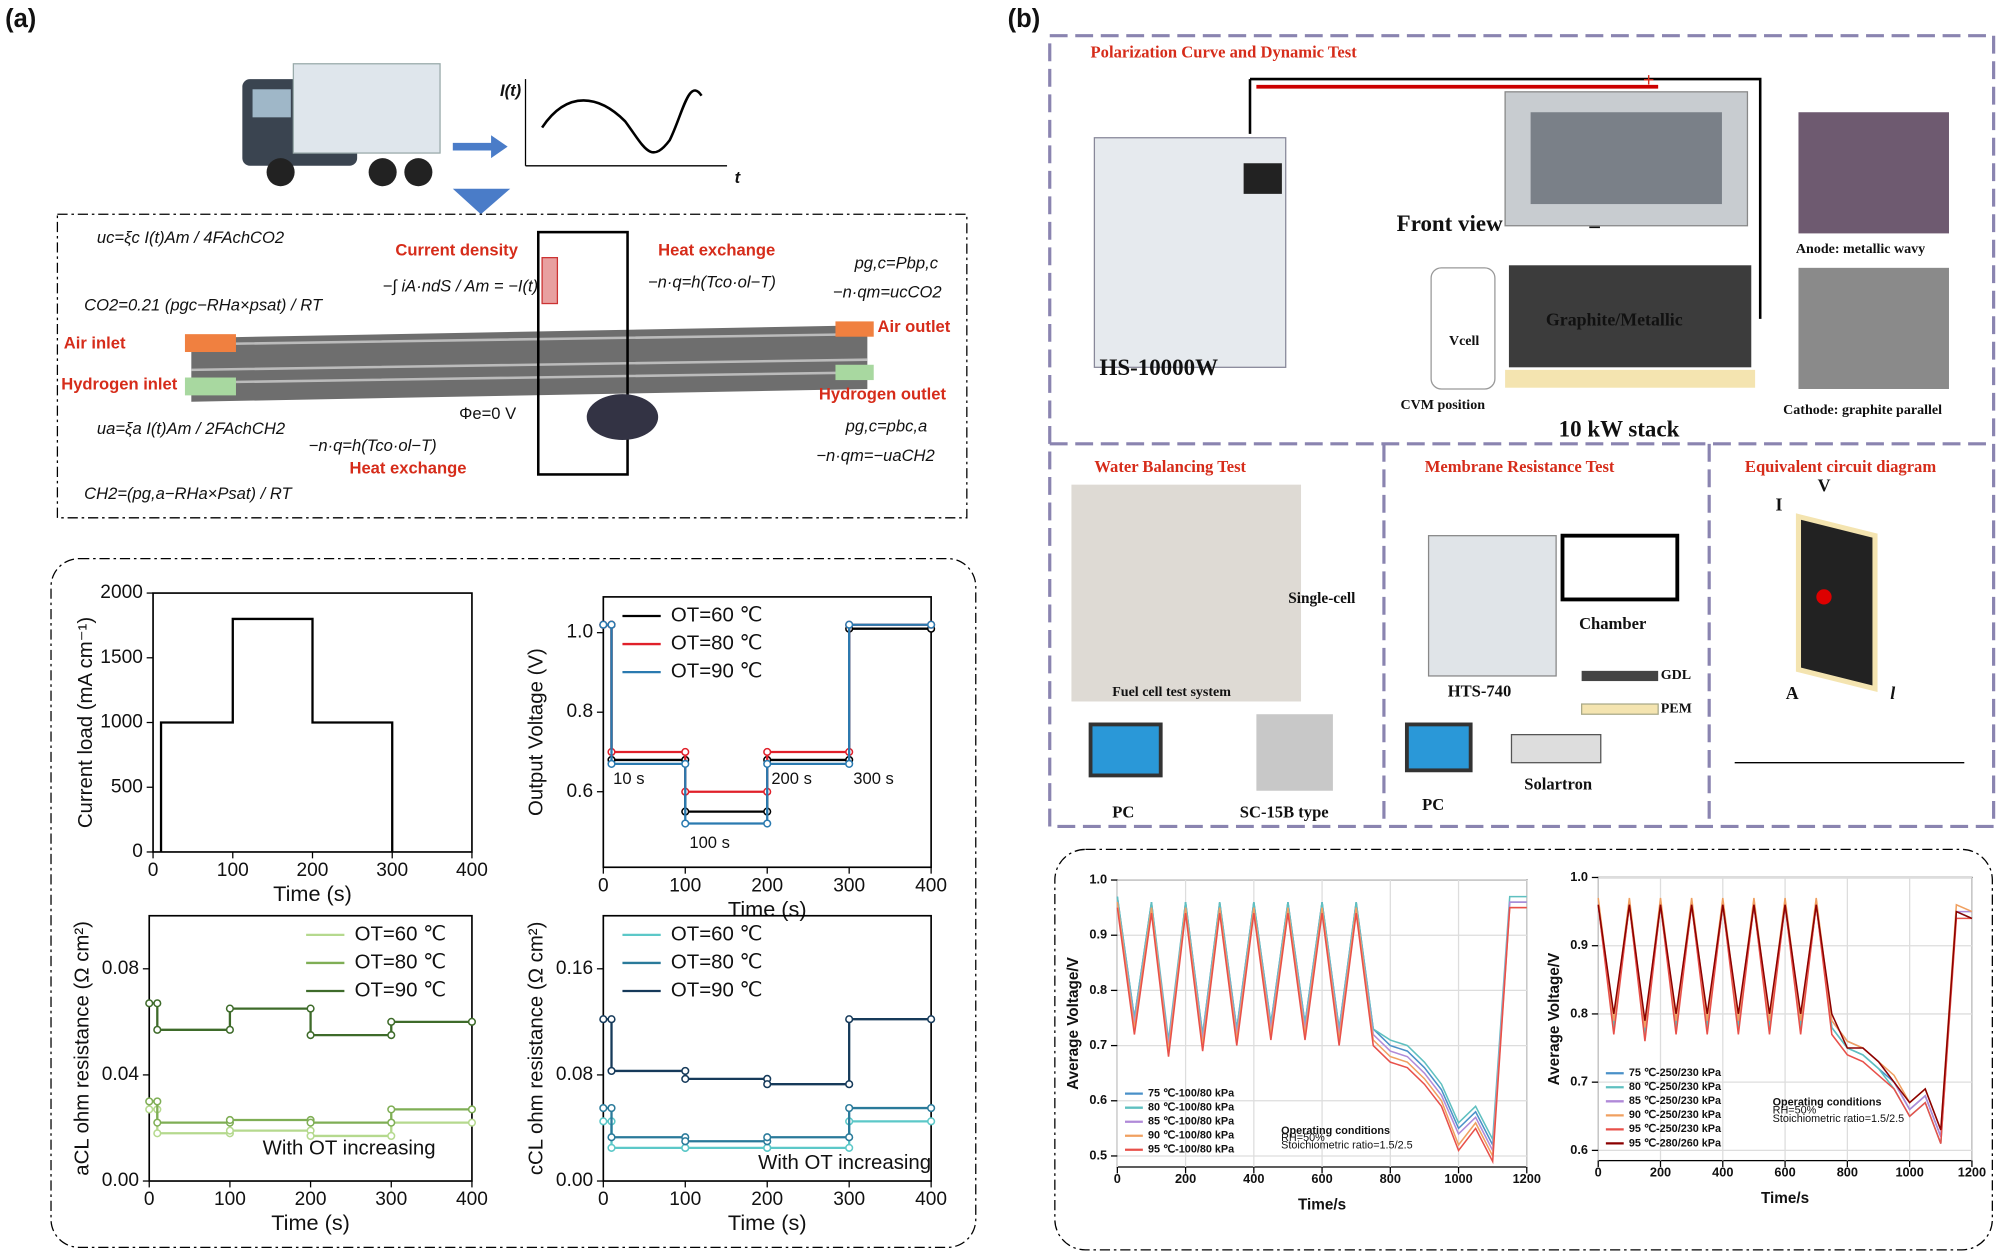  Describe the element at coordinates (1860, 249) in the screenshot. I see `label: Anode: metallic wavy` at that location.